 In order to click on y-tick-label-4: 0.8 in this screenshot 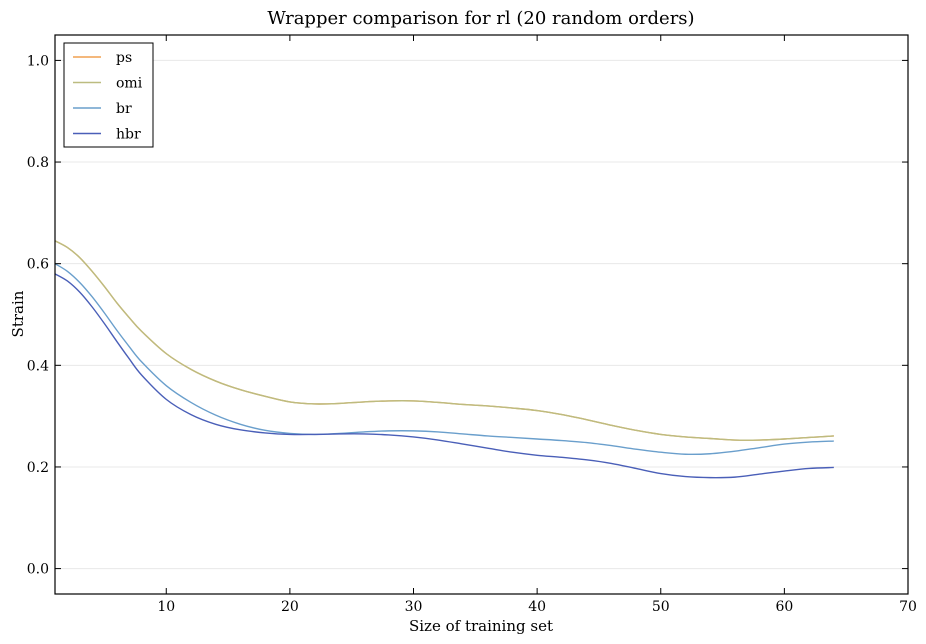, I will do `click(38, 163)`.